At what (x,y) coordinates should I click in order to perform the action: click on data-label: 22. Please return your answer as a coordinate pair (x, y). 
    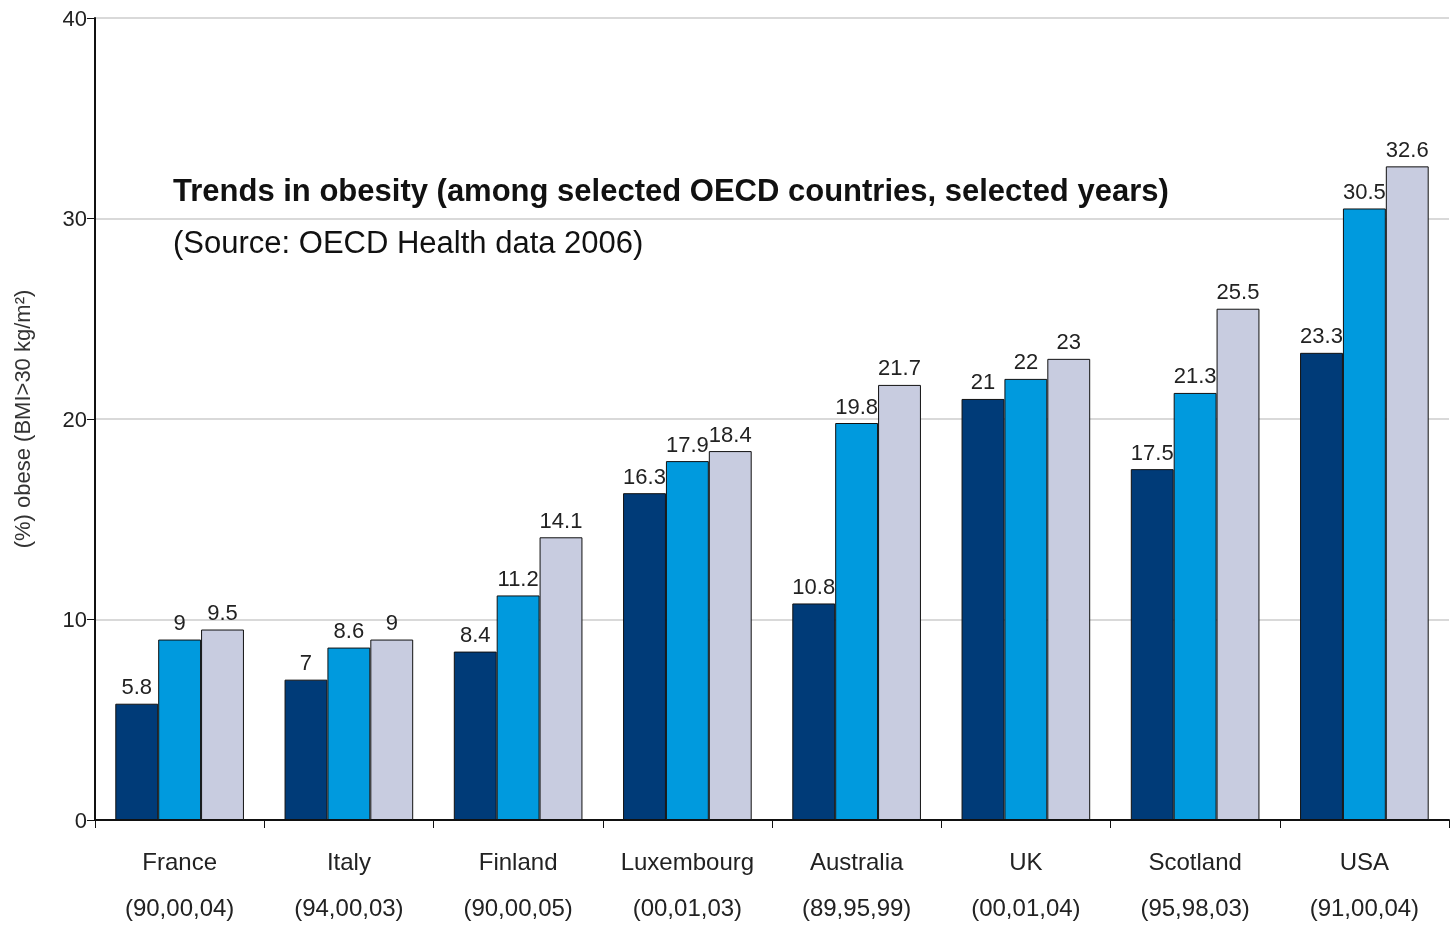
    Looking at the image, I should click on (1026, 362).